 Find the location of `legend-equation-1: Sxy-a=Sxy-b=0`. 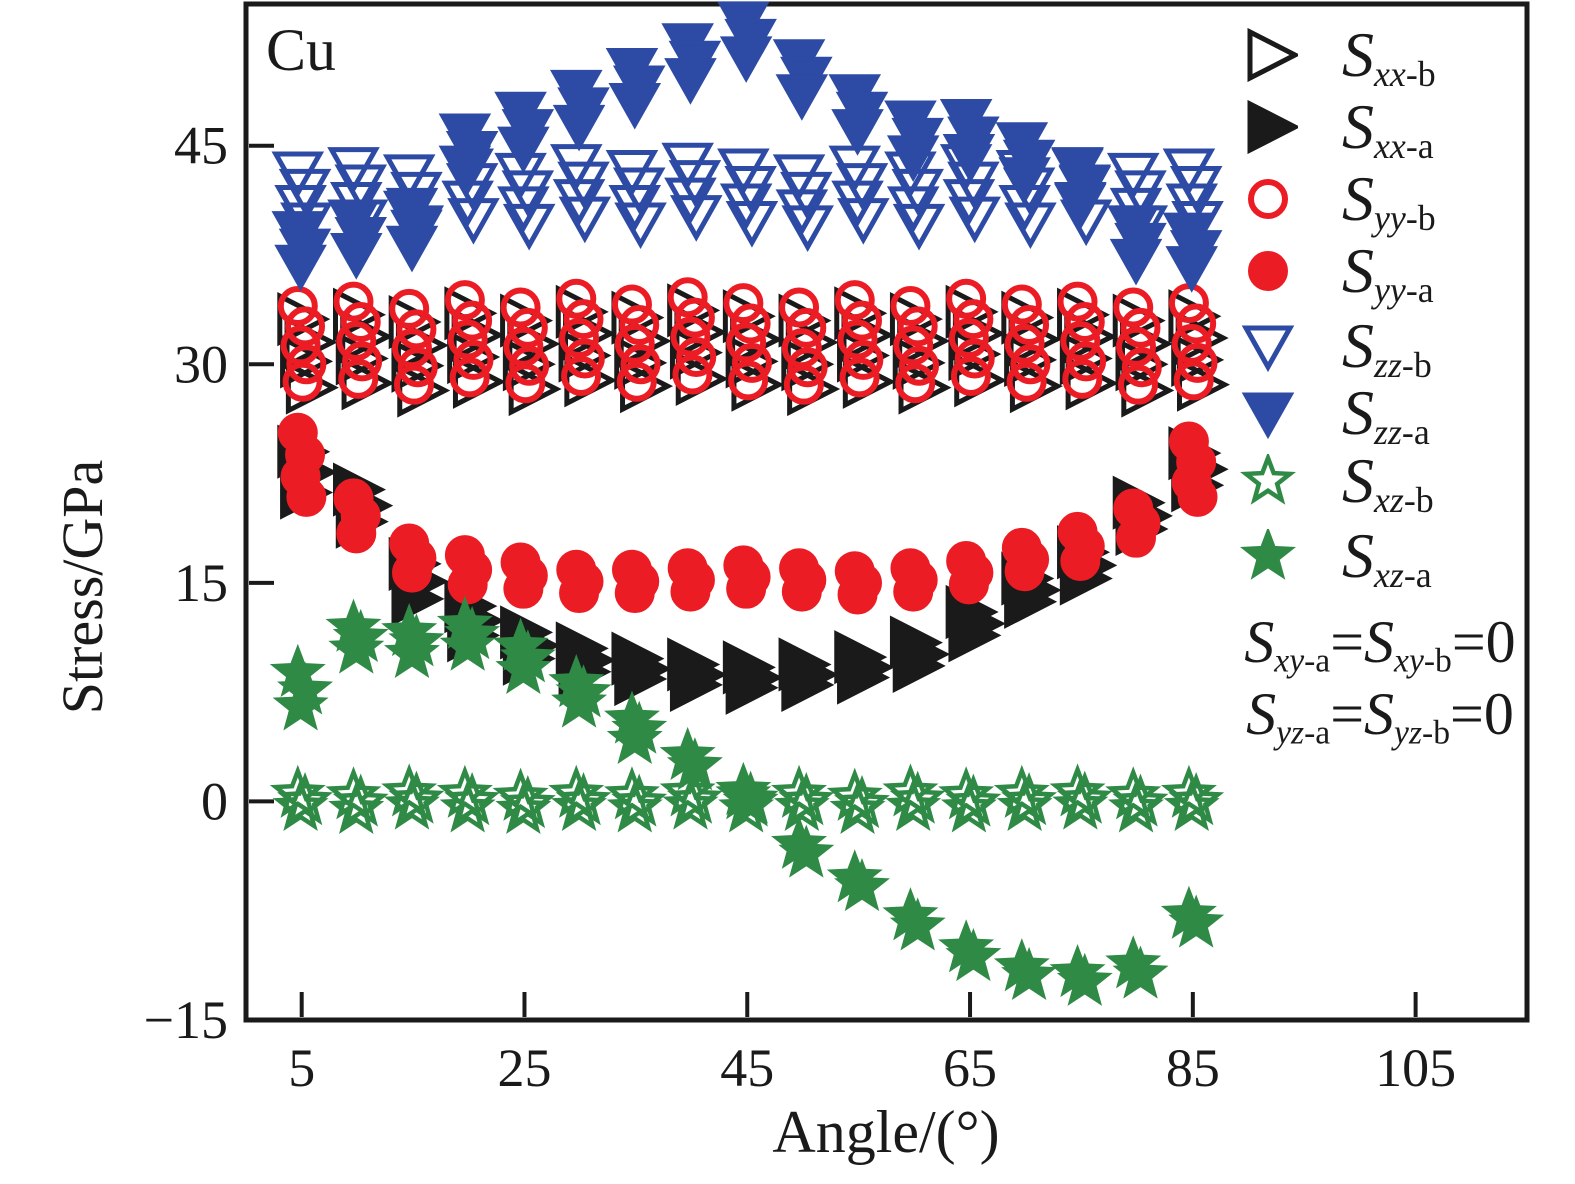

legend-equation-1: Sxy-a=Sxy-b=0 is located at coordinates (1380, 644).